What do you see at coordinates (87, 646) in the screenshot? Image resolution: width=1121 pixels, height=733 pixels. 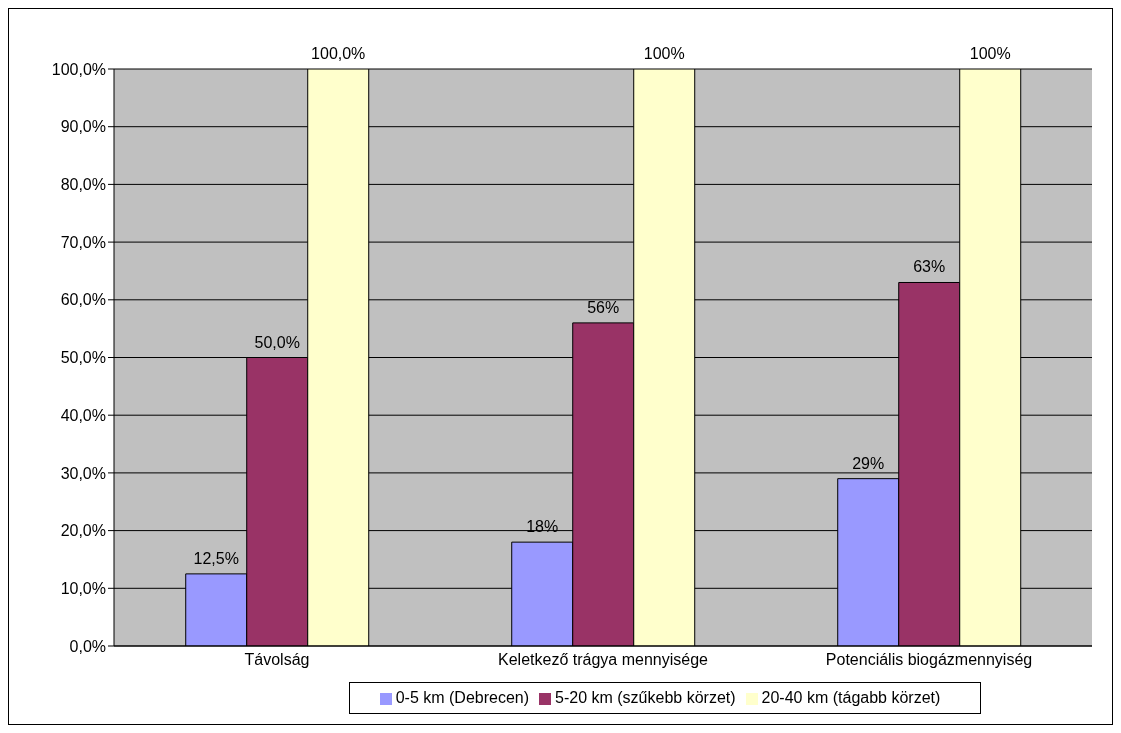 I see `y-tick-label: 0,0%` at bounding box center [87, 646].